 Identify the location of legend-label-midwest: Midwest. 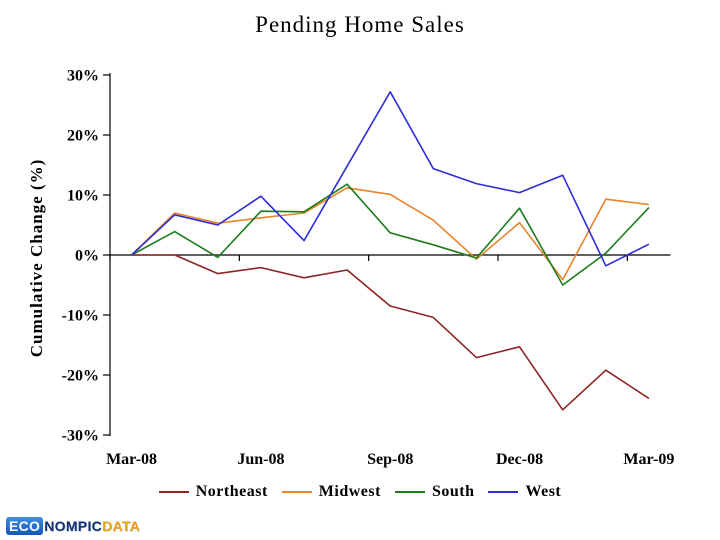
(349, 491).